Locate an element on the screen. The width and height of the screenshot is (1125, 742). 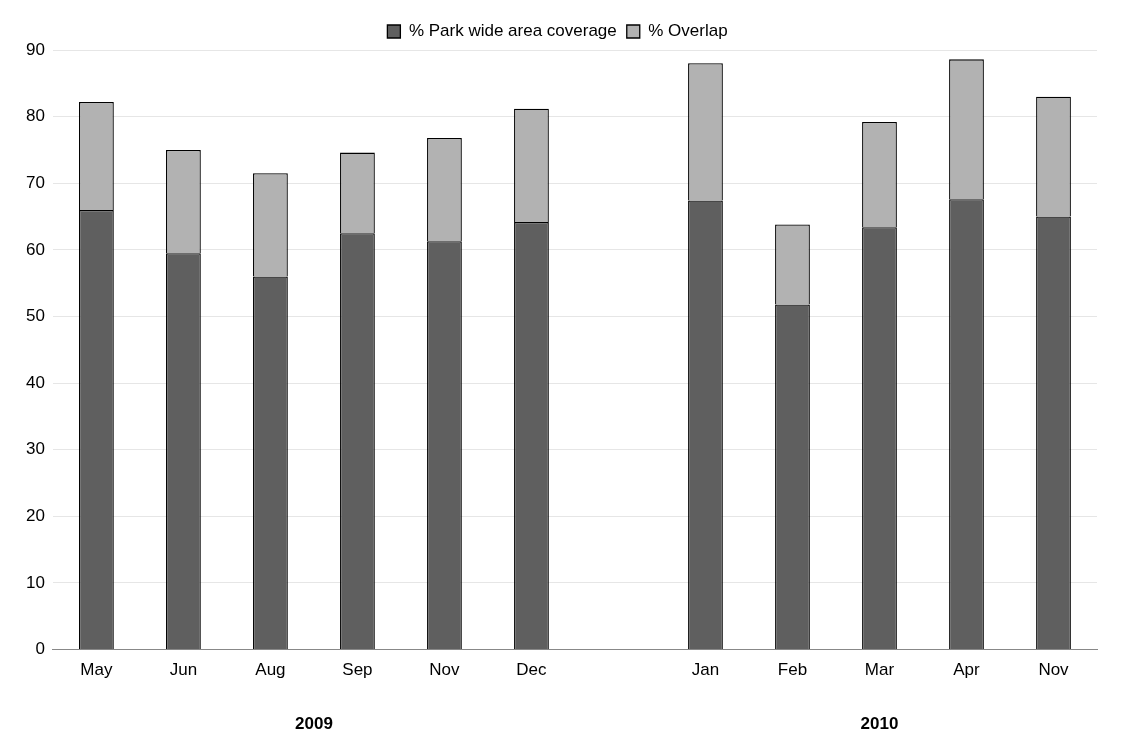
y-tick-label: 30 is located at coordinates (35, 449).